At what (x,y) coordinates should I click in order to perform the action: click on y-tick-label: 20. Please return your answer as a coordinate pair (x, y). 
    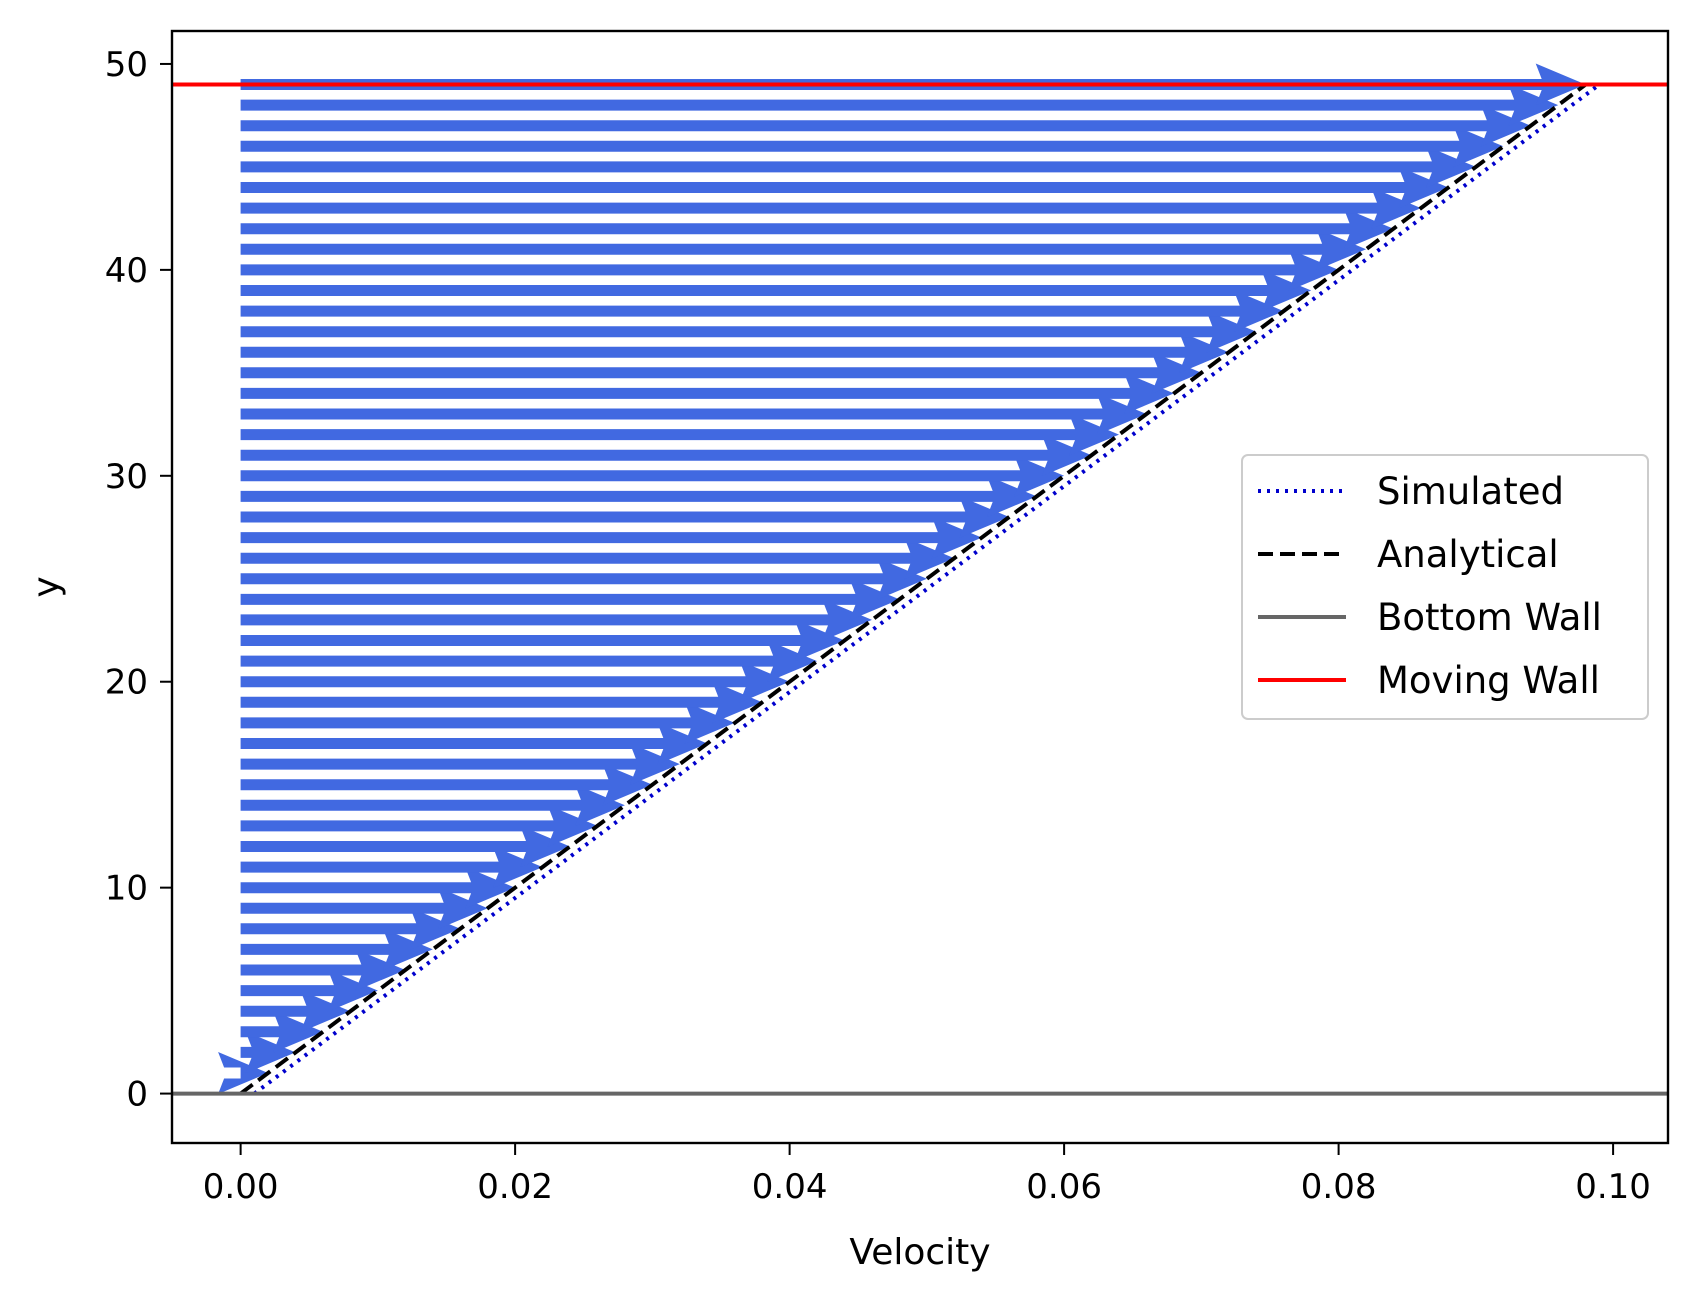
    Looking at the image, I should click on (126, 683).